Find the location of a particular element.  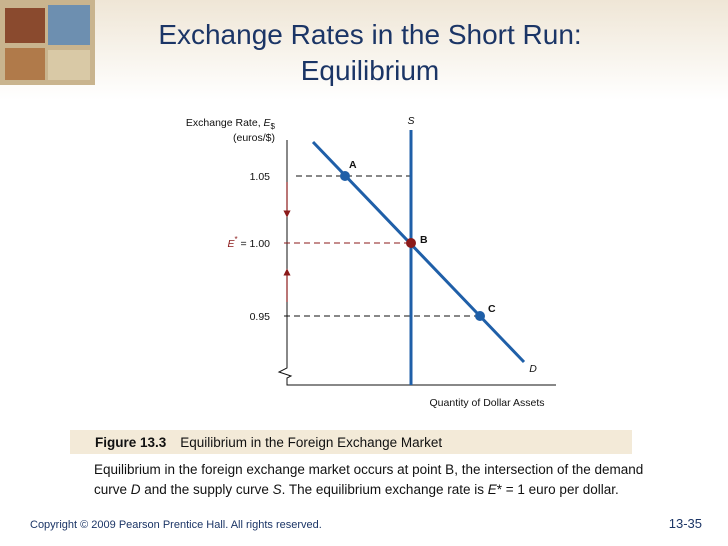

title: Equilibrium is located at coordinates (370, 70).